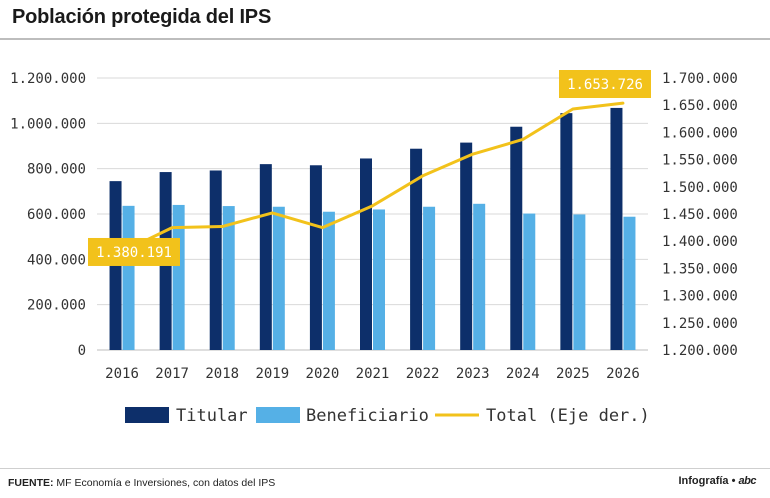  Describe the element at coordinates (623, 374) in the screenshot. I see `x-tick-label: 2026` at that location.